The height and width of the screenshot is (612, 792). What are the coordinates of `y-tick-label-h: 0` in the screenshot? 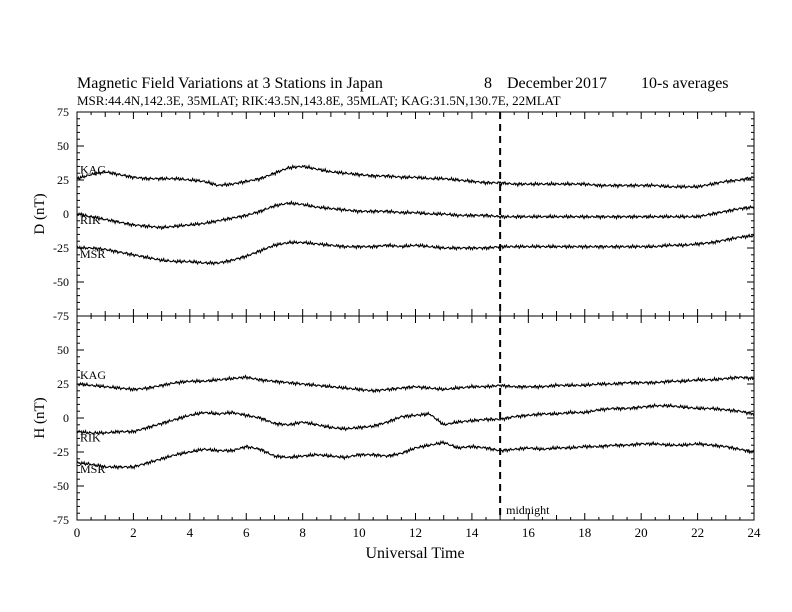 It's located at (66, 418).